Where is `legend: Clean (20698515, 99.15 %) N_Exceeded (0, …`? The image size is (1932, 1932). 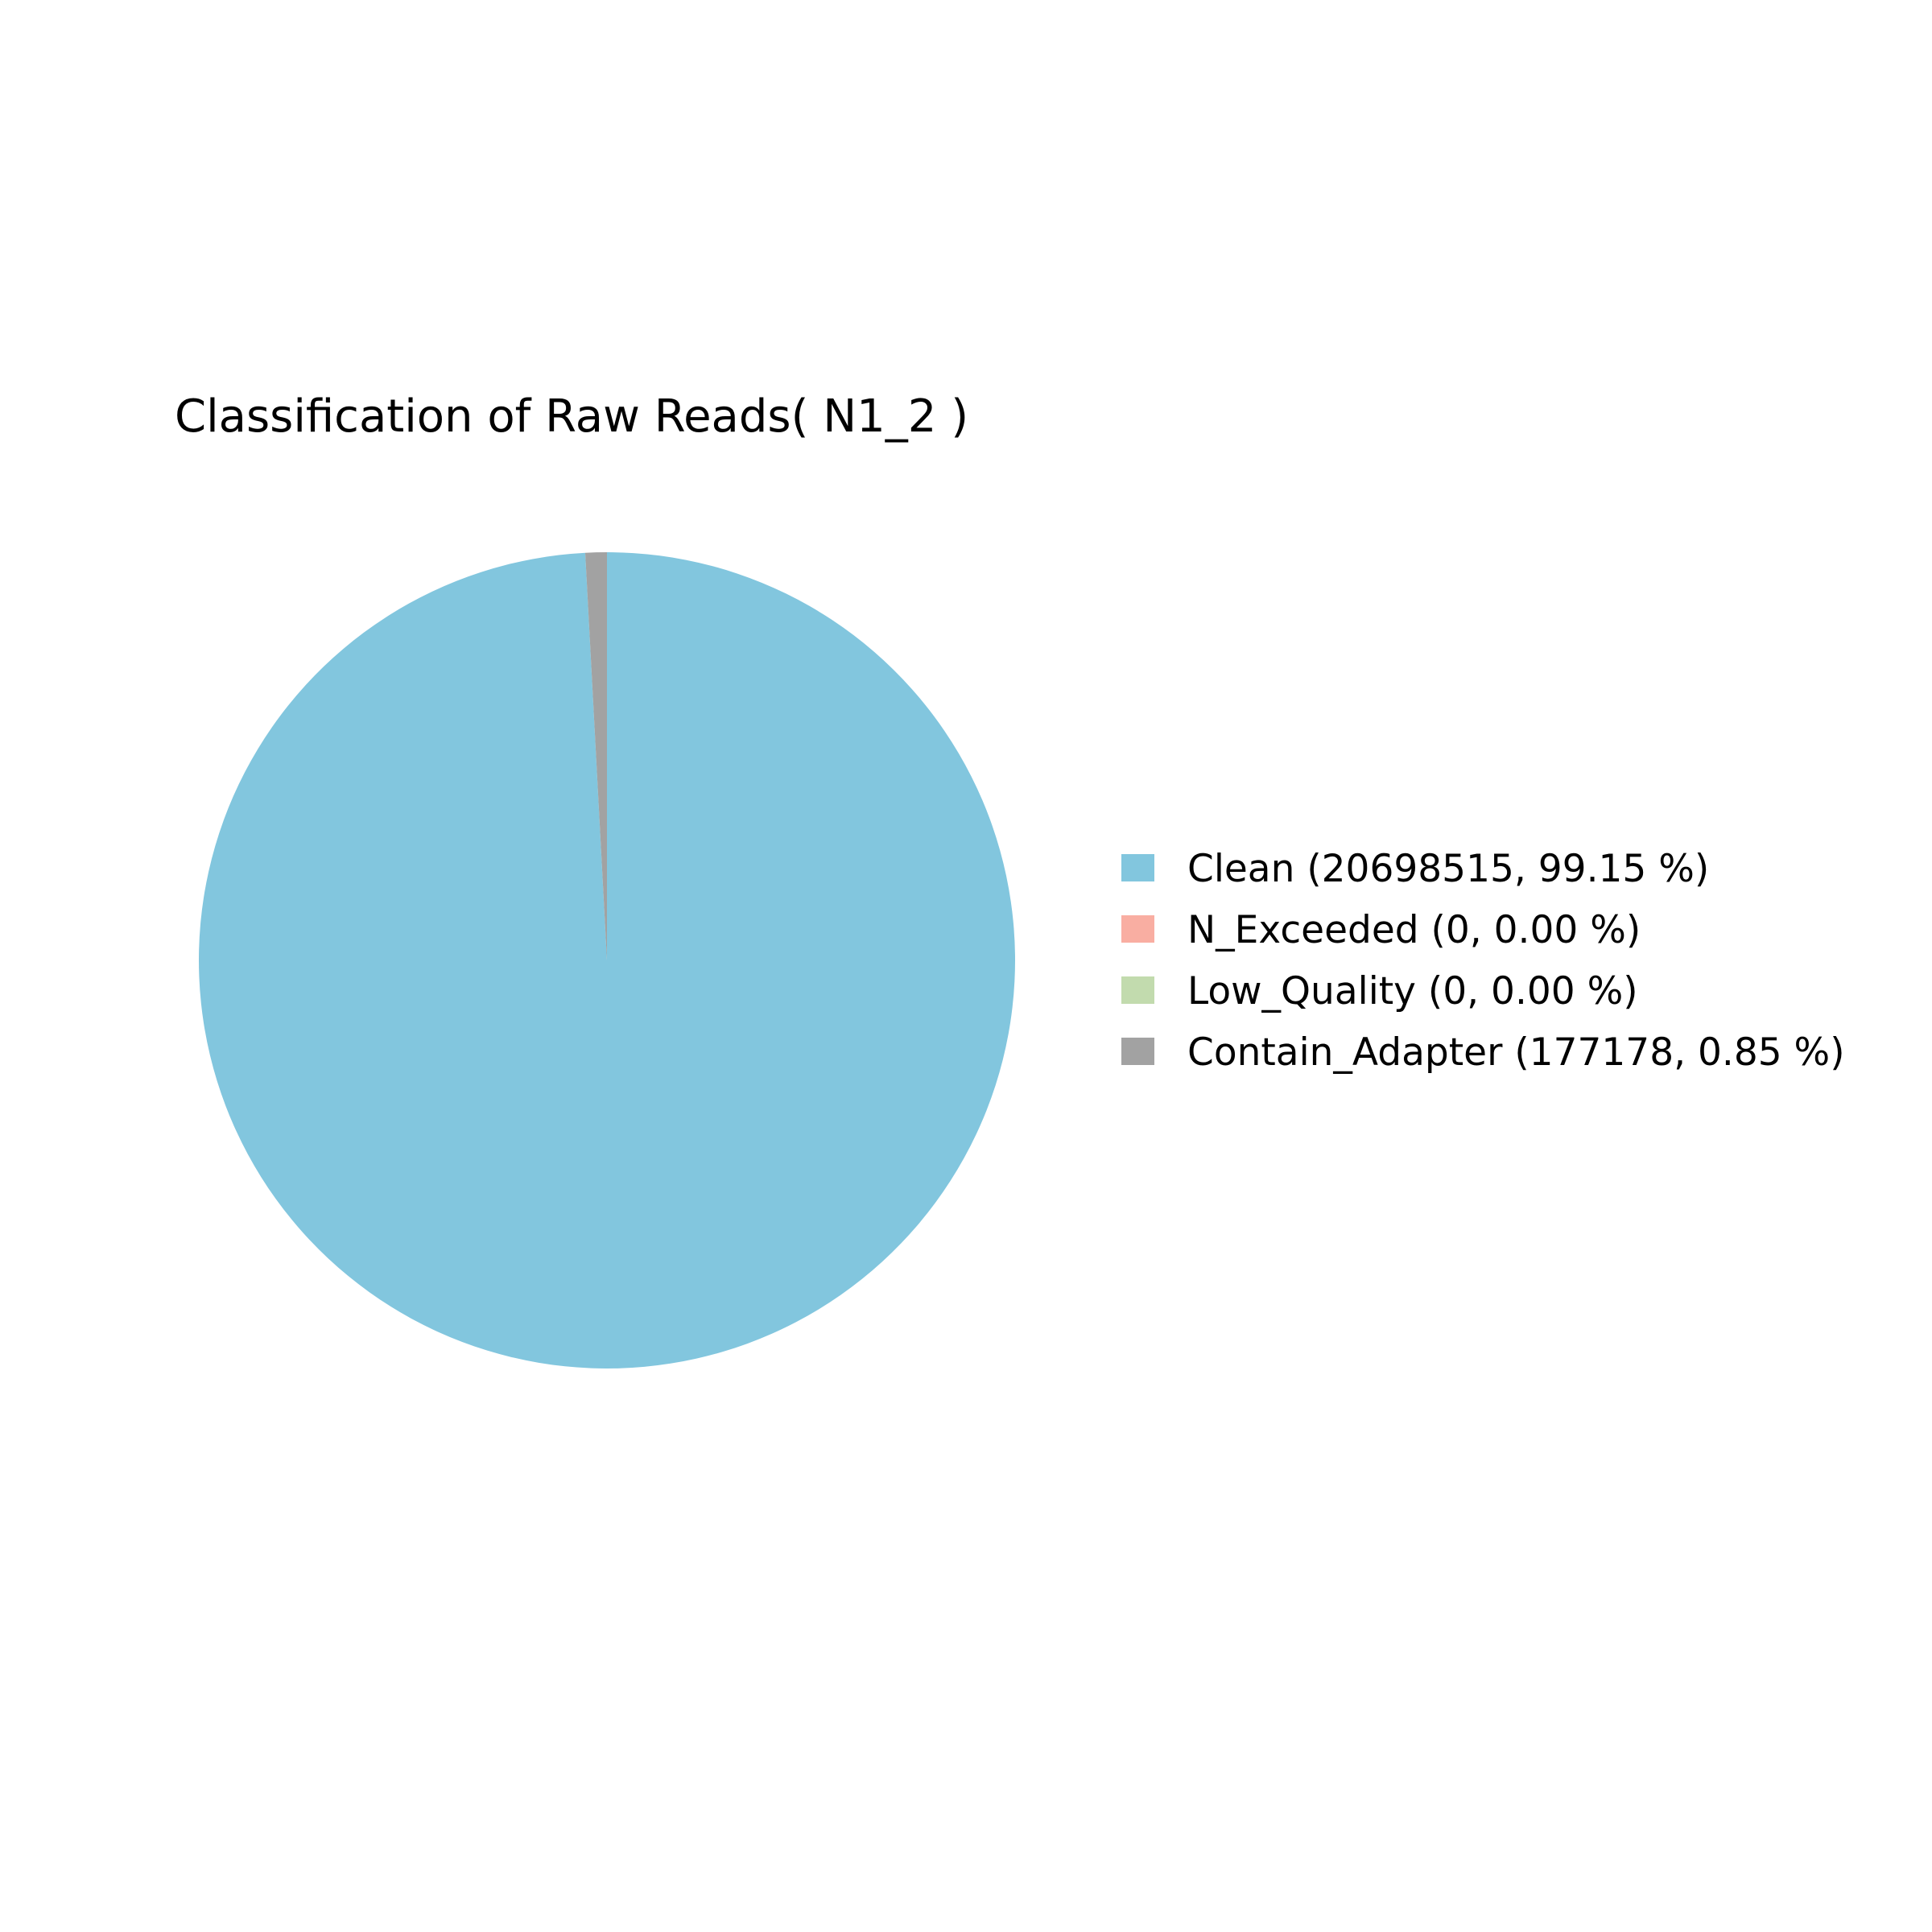 legend: Clean (20698515, 99.15 %) N_Exceeded (0, … is located at coordinates (1483, 961).